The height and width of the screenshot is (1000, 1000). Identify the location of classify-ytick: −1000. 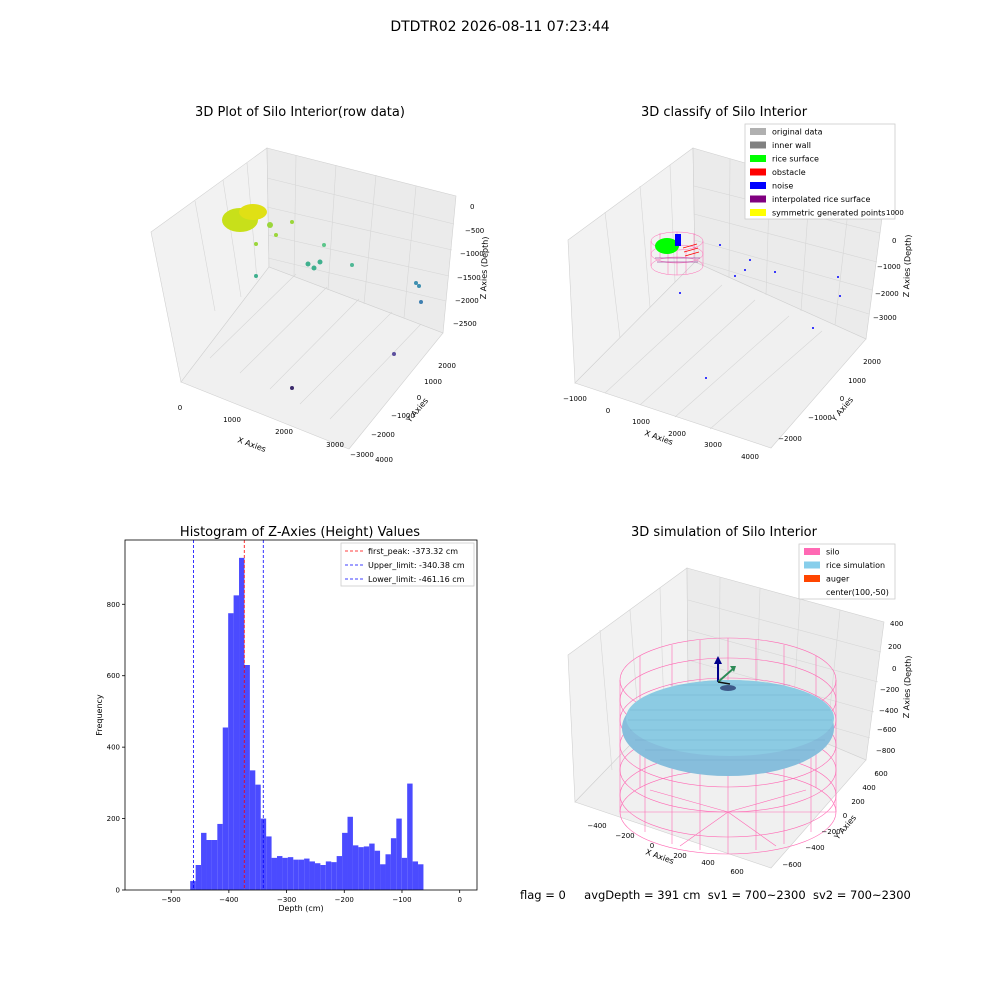
(820, 418).